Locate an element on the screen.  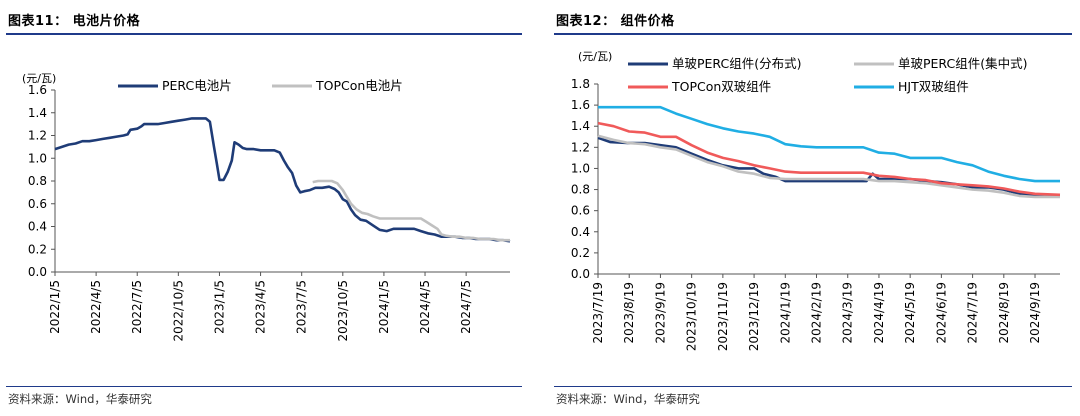
x-tick-label: 2024/5/19 is located at coordinates (910, 313).